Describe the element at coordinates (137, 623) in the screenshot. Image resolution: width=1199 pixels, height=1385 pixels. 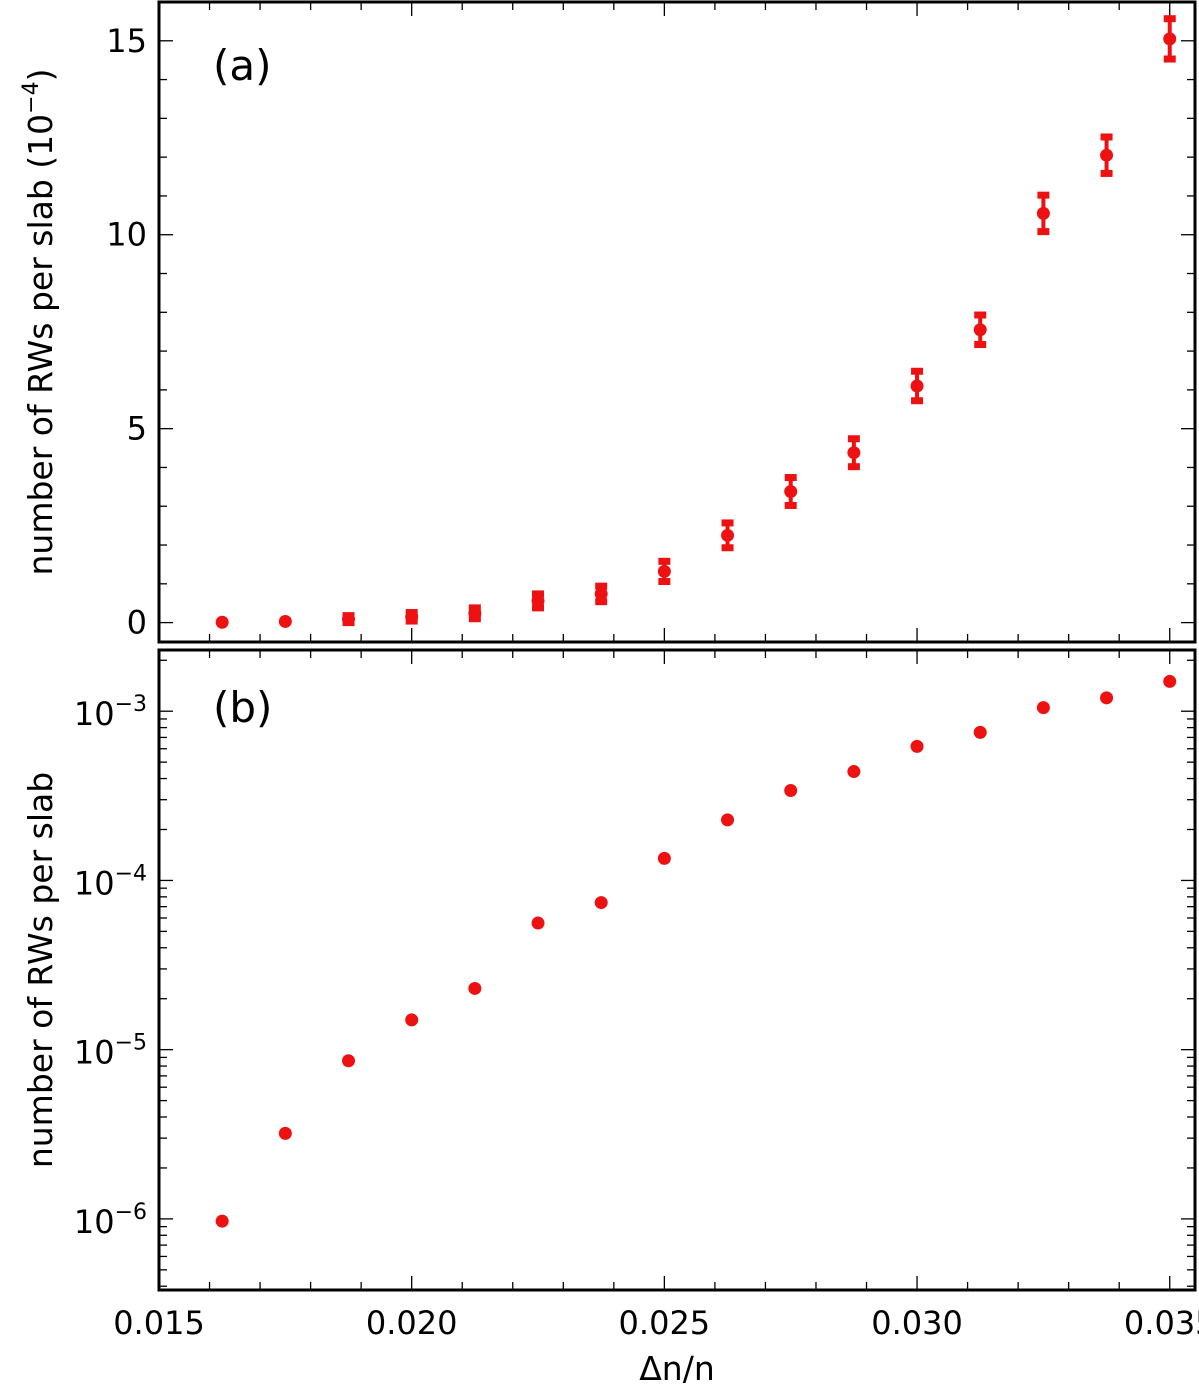
I see `panel-a-y-tick-label: 0` at that location.